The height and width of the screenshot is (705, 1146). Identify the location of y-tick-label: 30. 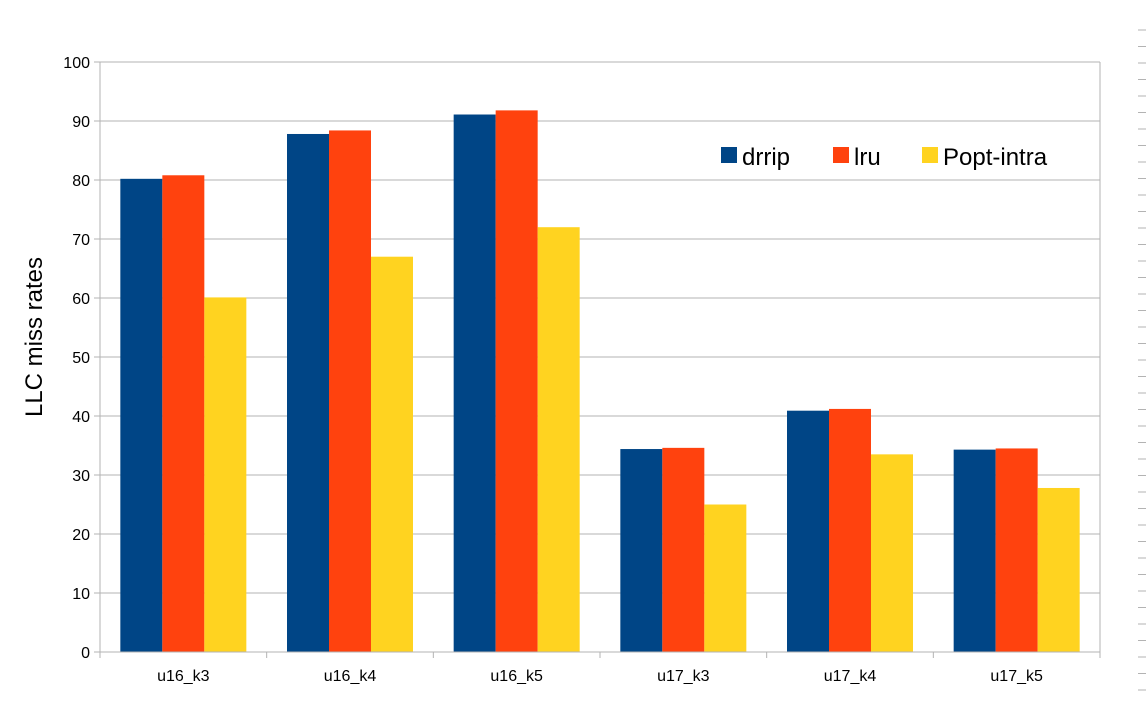
(81, 476).